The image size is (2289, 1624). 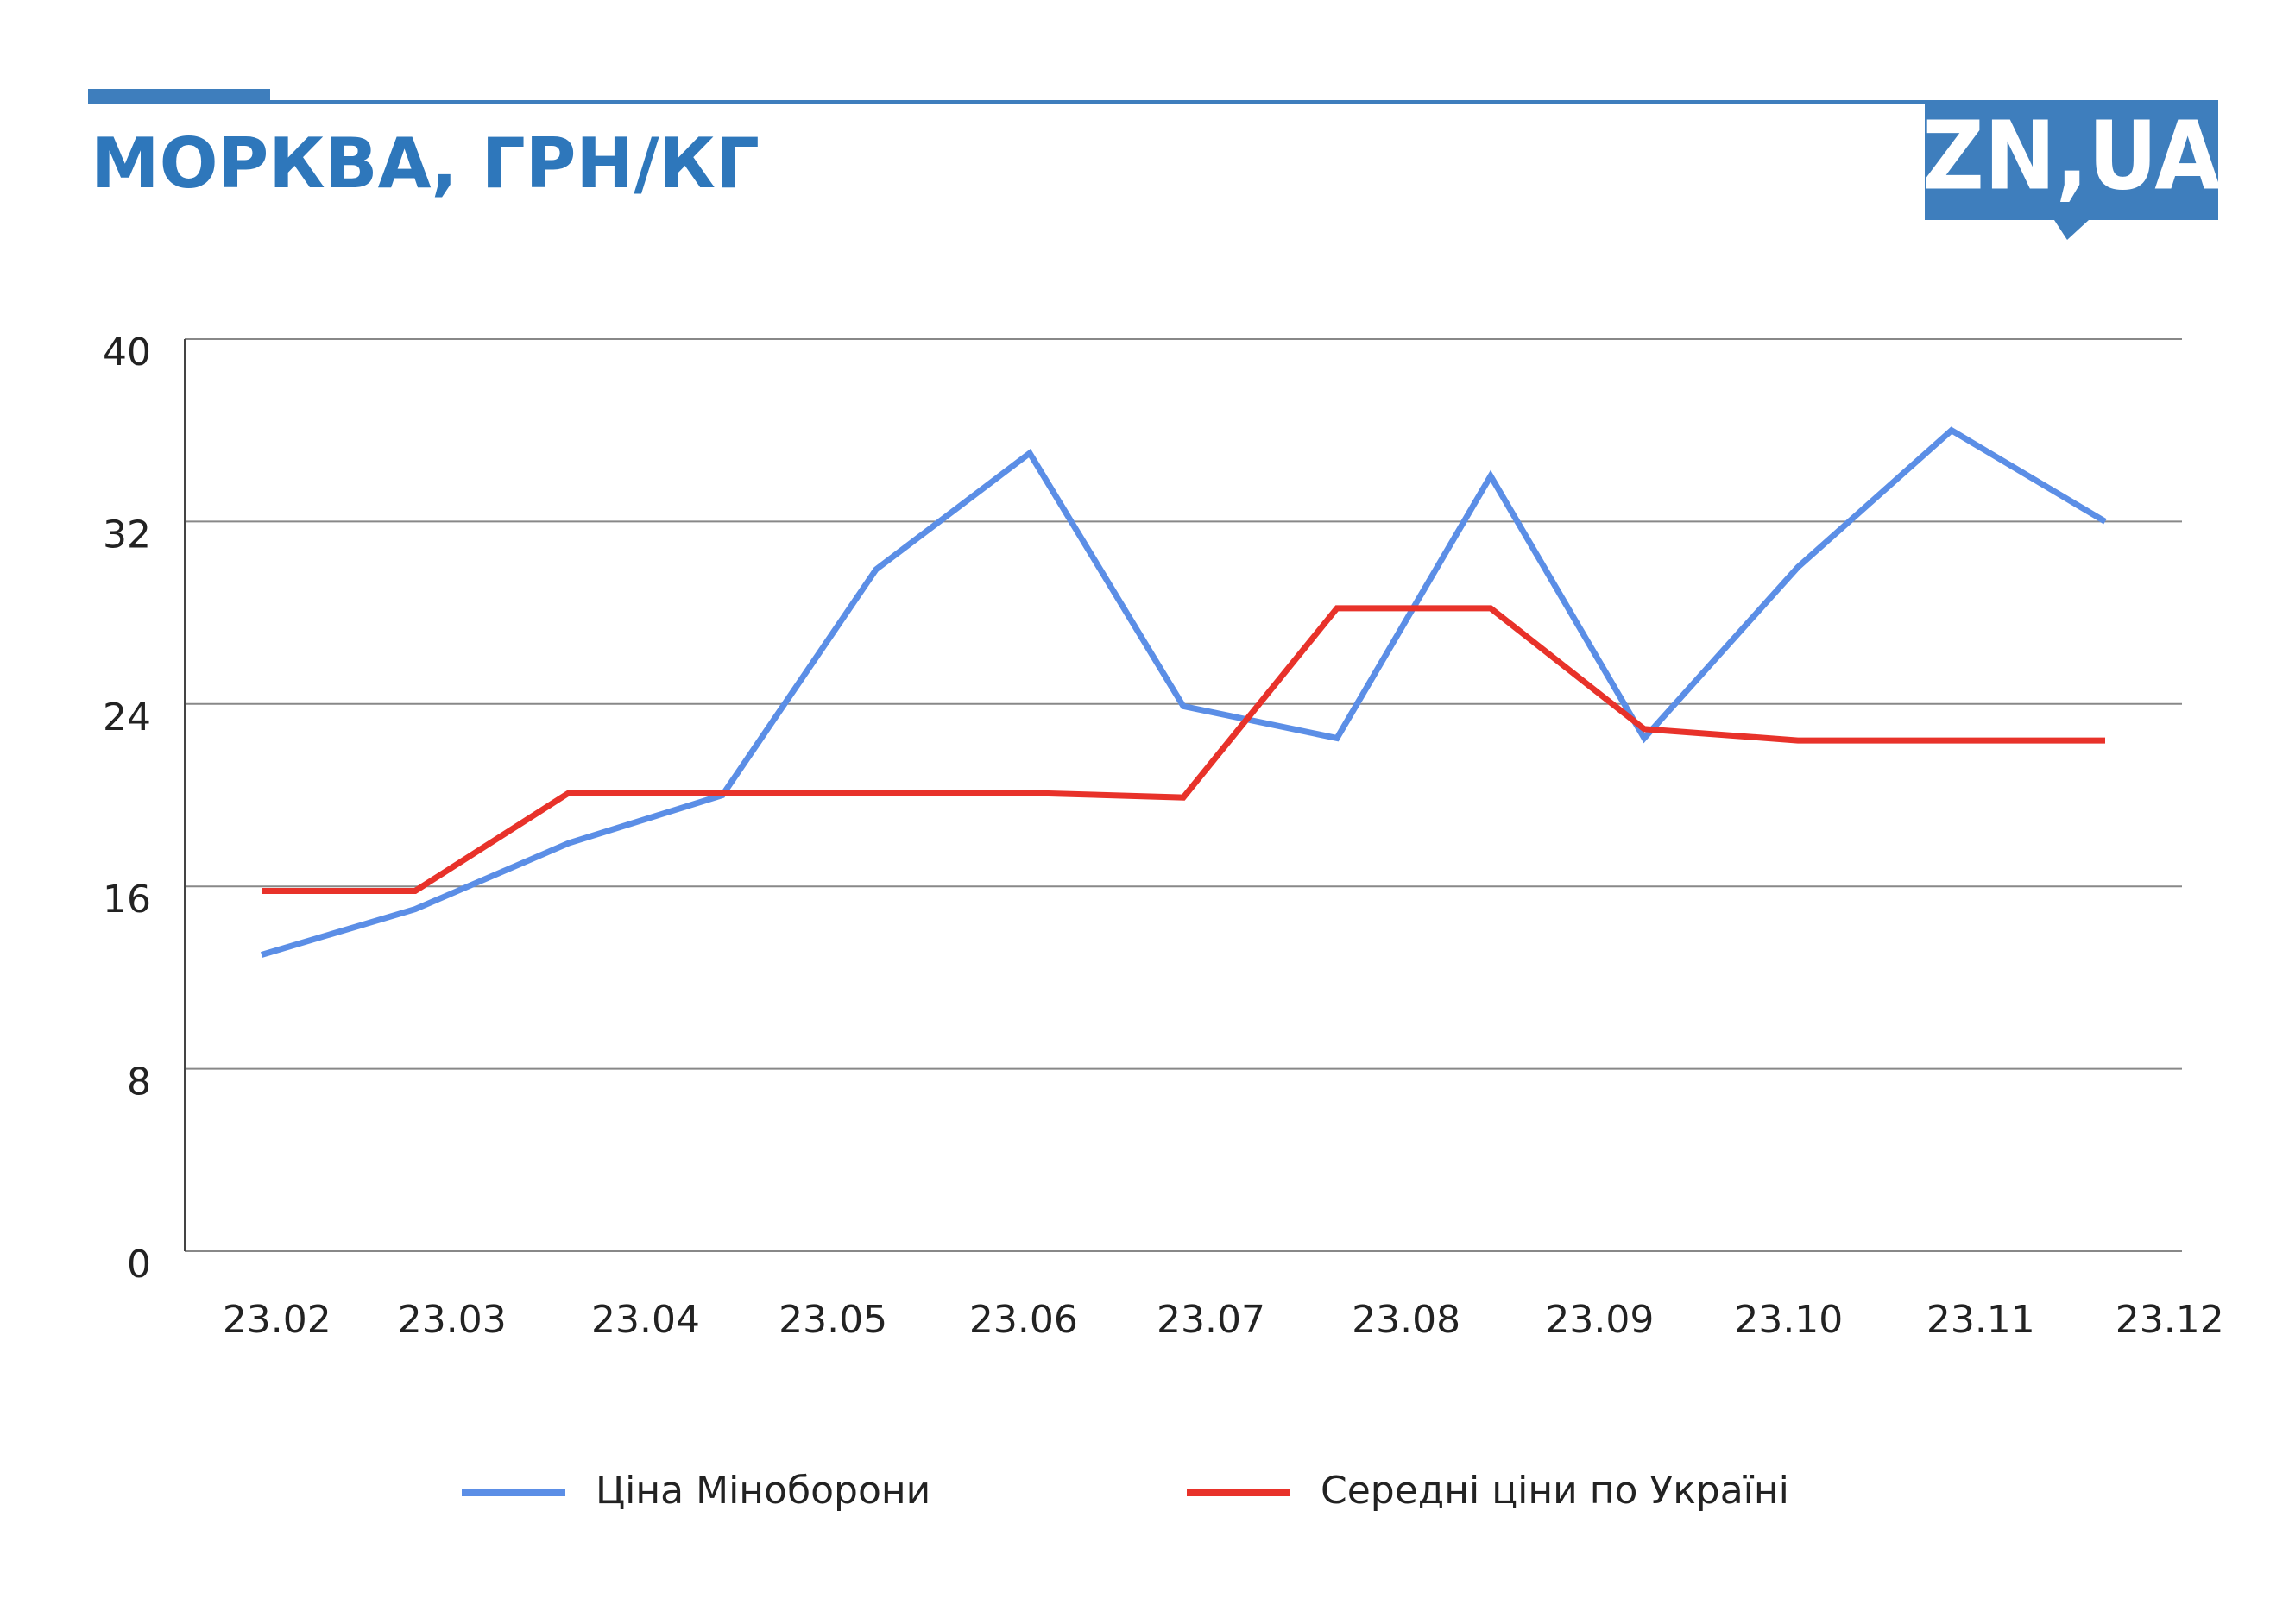 What do you see at coordinates (139, 1265) in the screenshot?
I see `y-tick-label: 0` at bounding box center [139, 1265].